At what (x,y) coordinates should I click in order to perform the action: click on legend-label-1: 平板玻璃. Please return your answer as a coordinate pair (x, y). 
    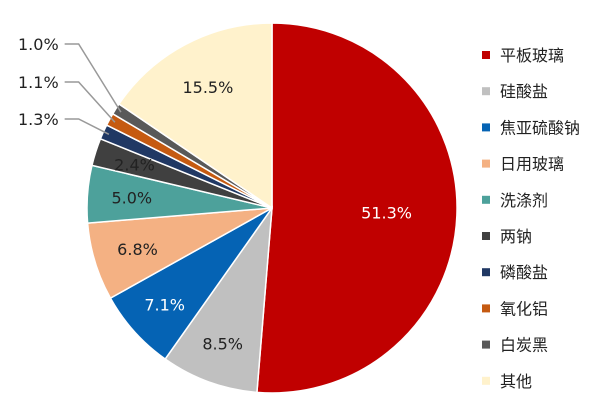
    Looking at the image, I should click on (532, 55).